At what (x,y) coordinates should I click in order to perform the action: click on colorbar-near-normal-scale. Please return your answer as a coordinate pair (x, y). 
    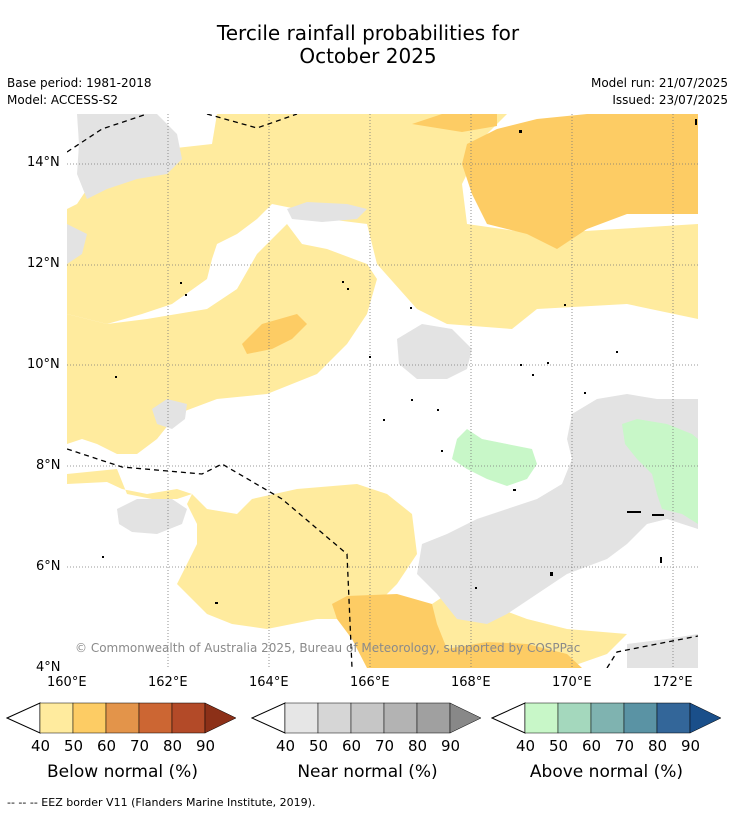
    Looking at the image, I should click on (366, 718).